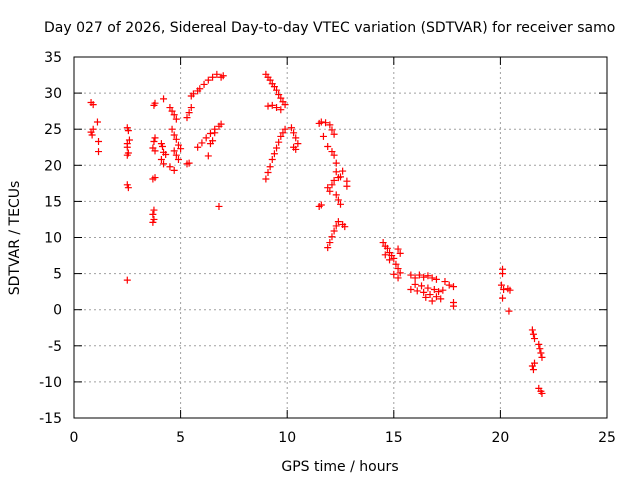  What do you see at coordinates (57, 311) in the screenshot?
I see `y-tick-label: 0` at bounding box center [57, 311].